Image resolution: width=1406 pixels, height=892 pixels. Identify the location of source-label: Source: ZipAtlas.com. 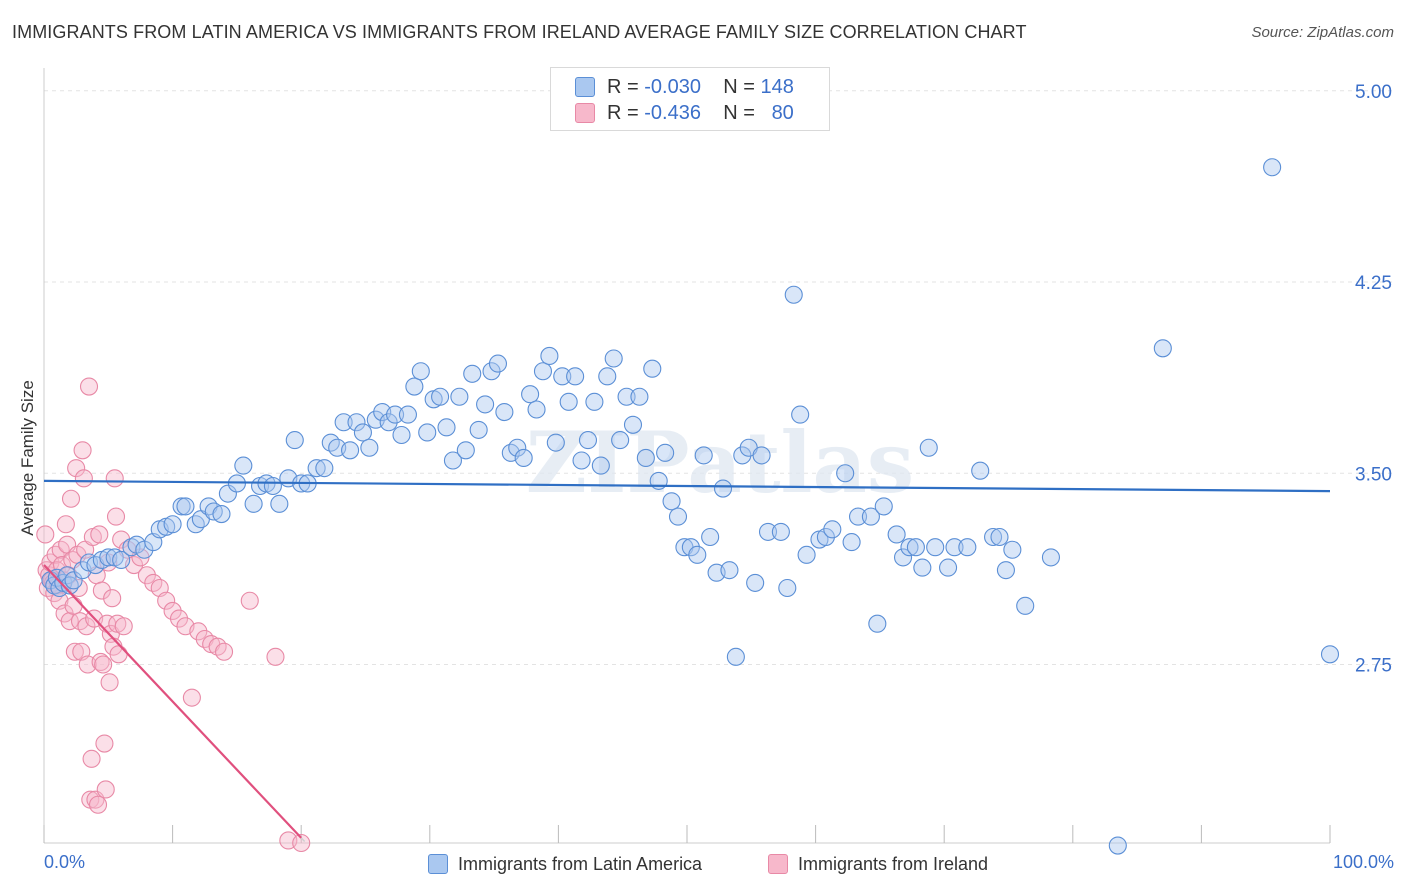
(1322, 32).